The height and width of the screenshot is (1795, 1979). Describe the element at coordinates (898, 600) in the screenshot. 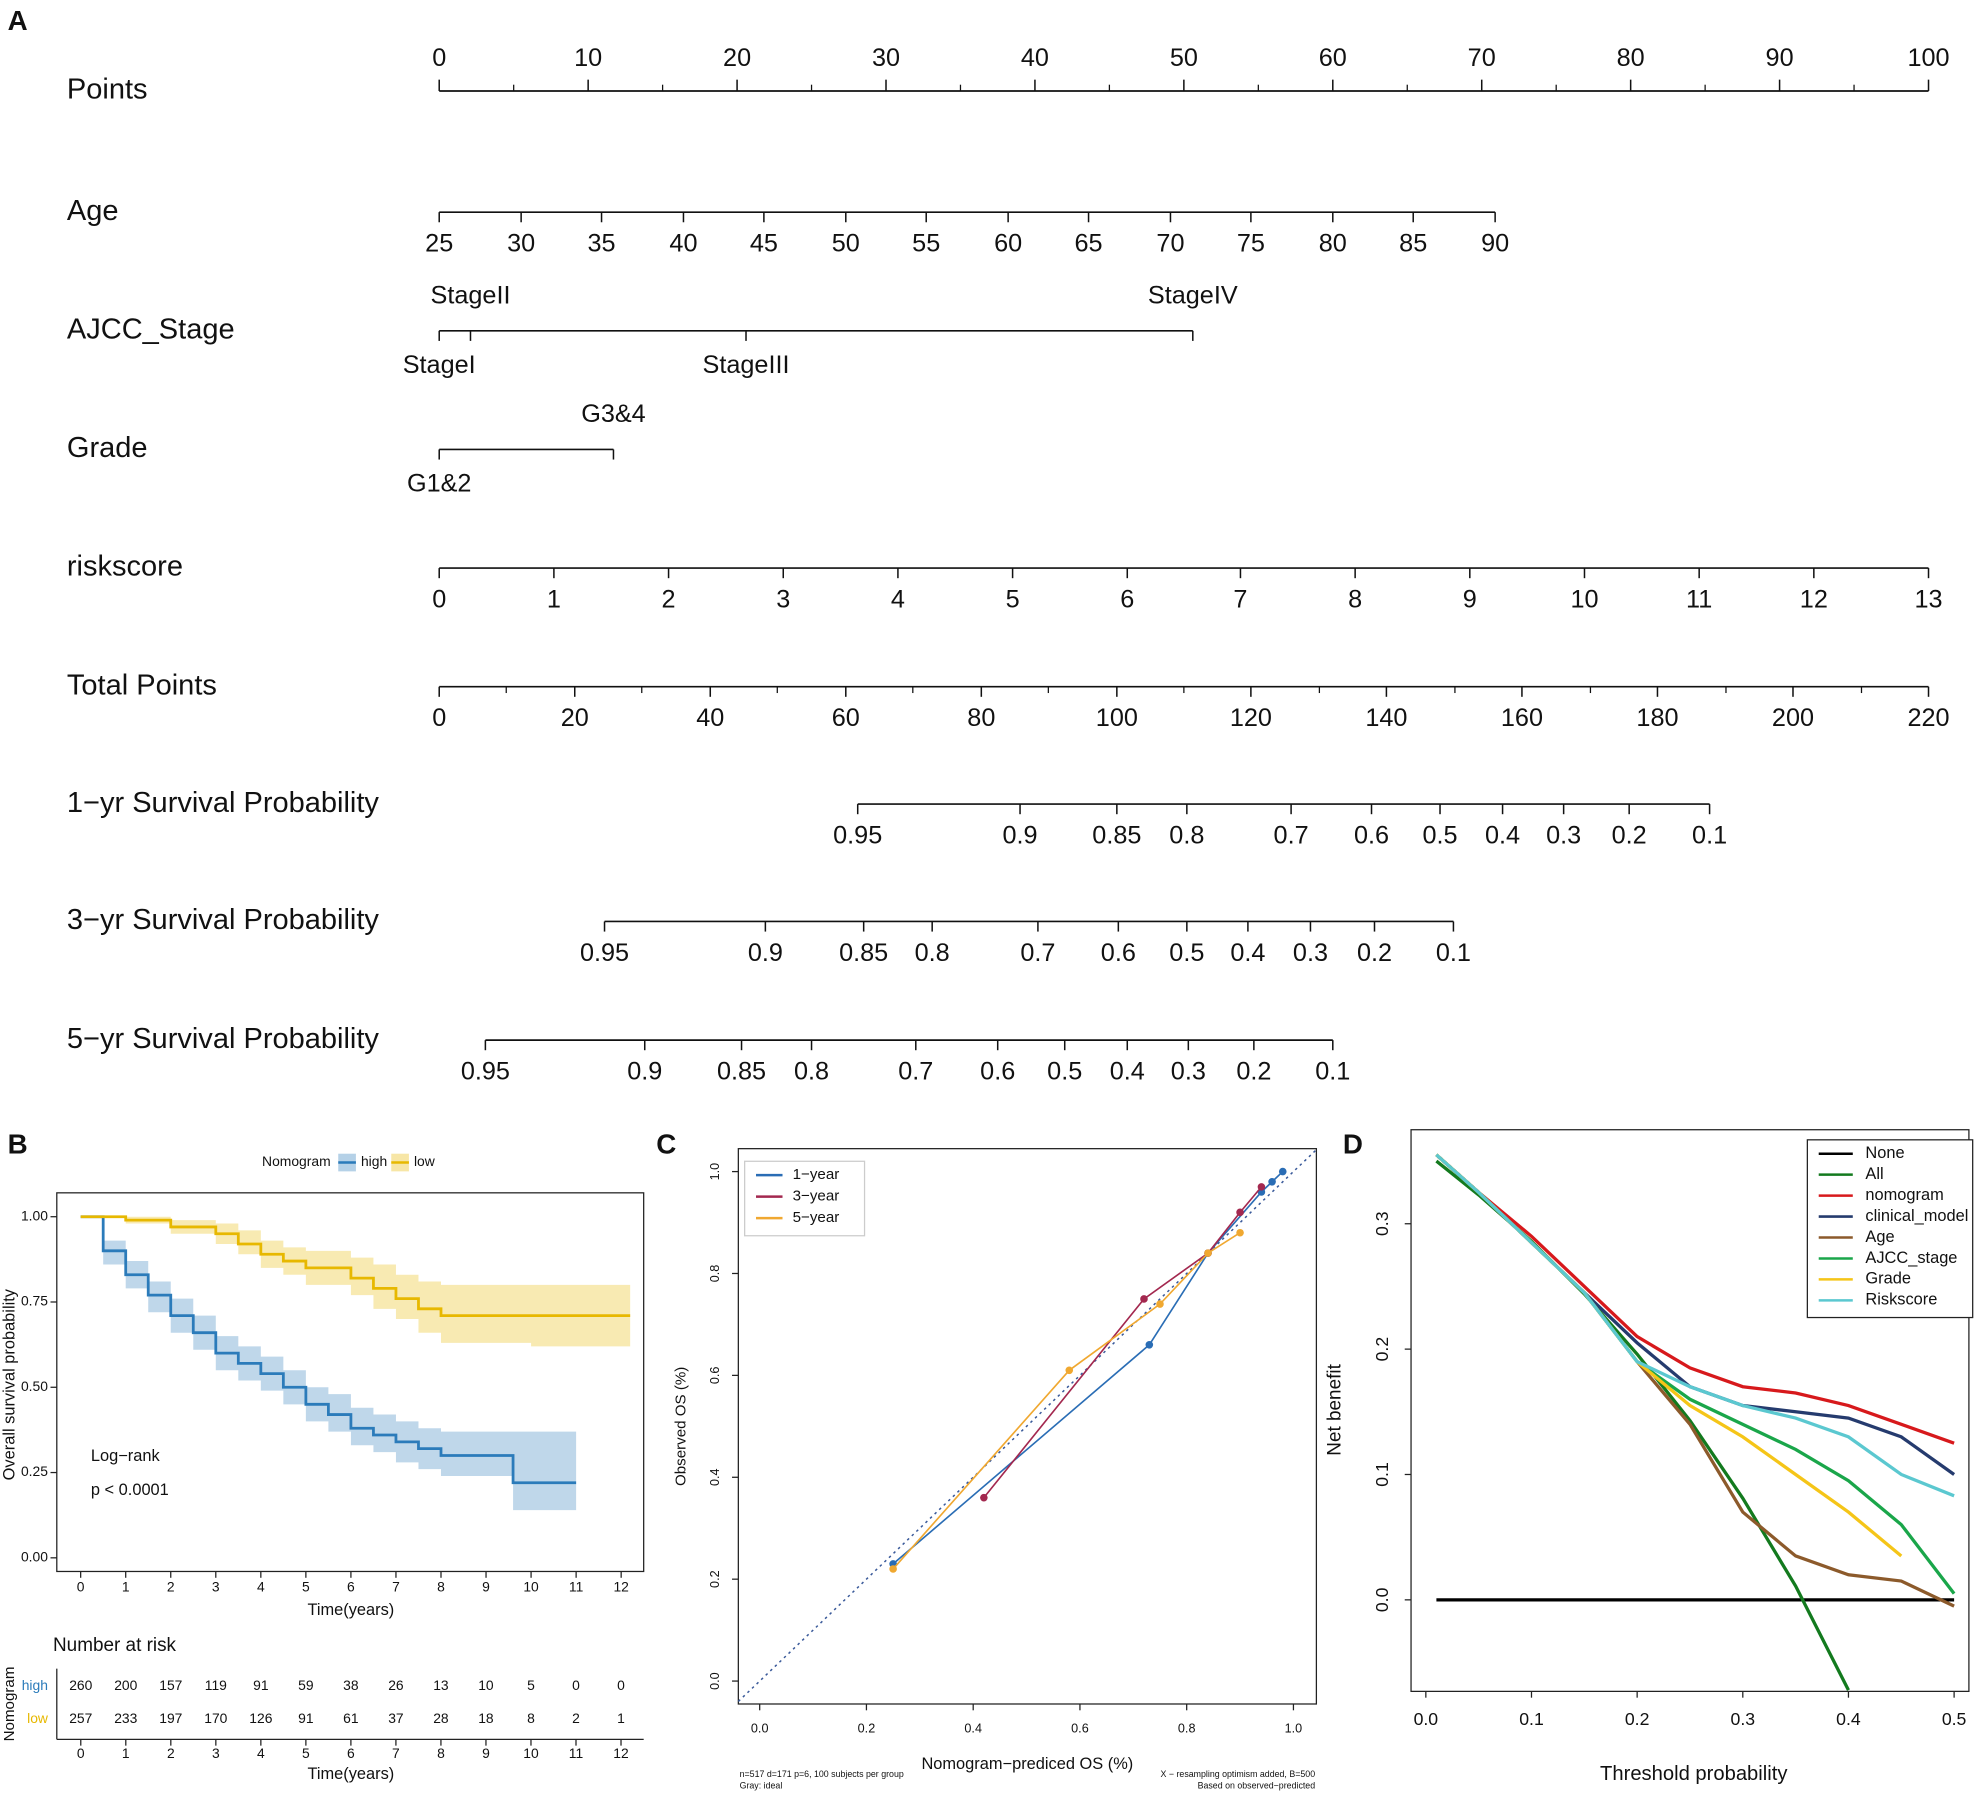

I see `tick-label: 4` at that location.